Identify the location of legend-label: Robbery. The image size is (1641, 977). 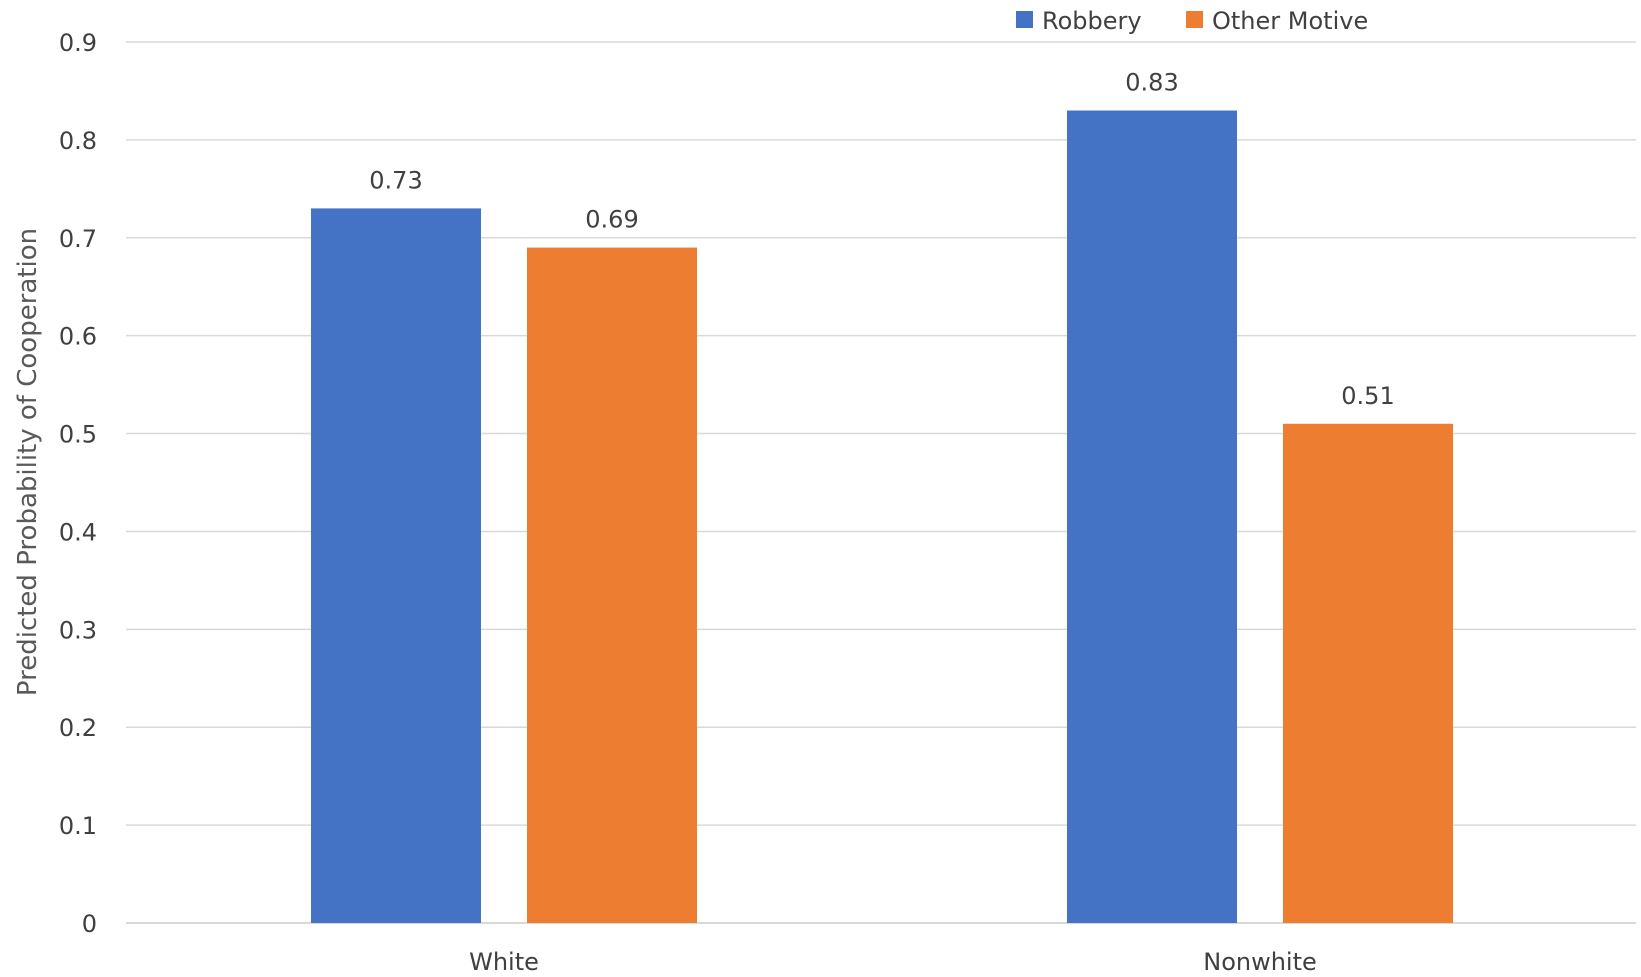
(1092, 21).